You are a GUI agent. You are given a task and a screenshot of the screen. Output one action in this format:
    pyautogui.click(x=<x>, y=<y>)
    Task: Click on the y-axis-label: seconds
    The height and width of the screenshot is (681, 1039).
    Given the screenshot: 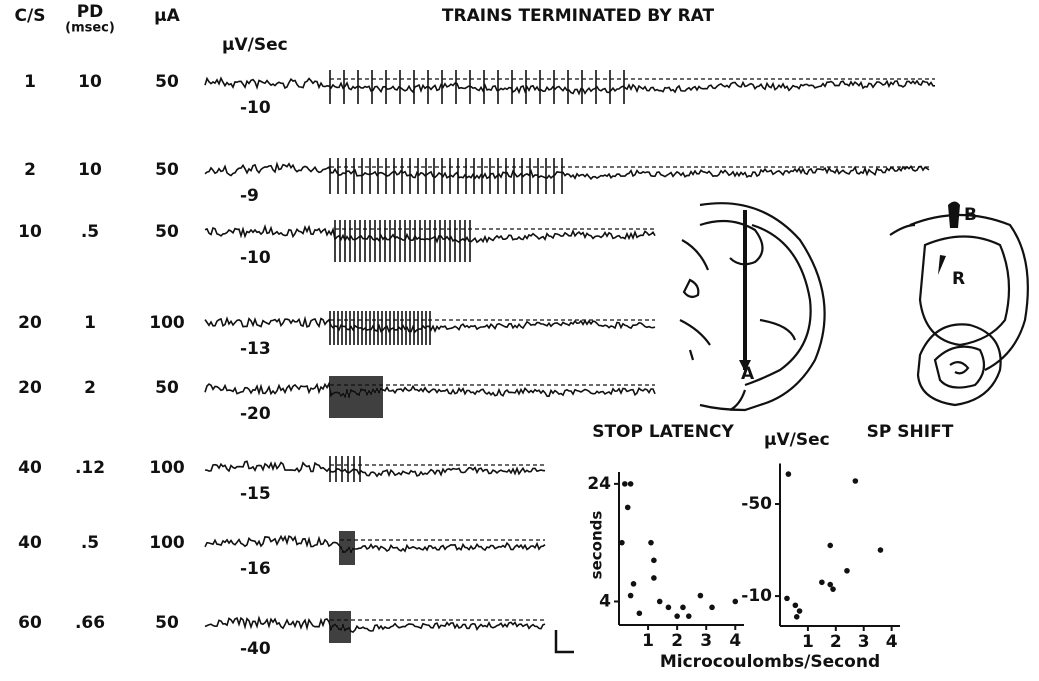 What is the action you would take?
    pyautogui.click(x=597, y=545)
    